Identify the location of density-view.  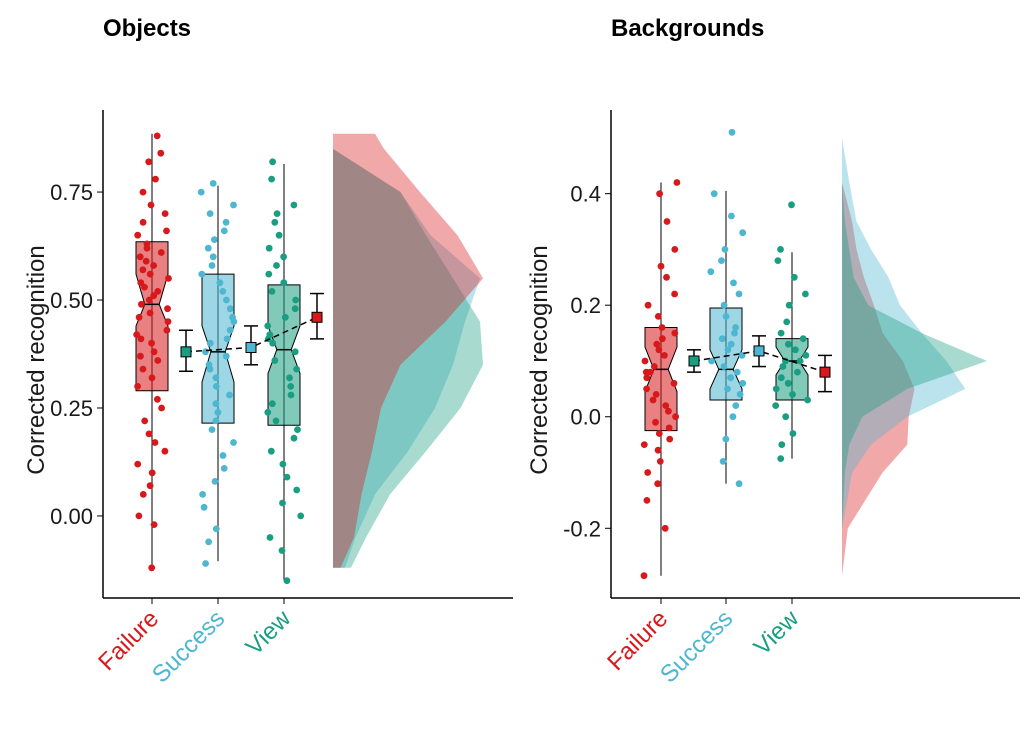
(914, 356).